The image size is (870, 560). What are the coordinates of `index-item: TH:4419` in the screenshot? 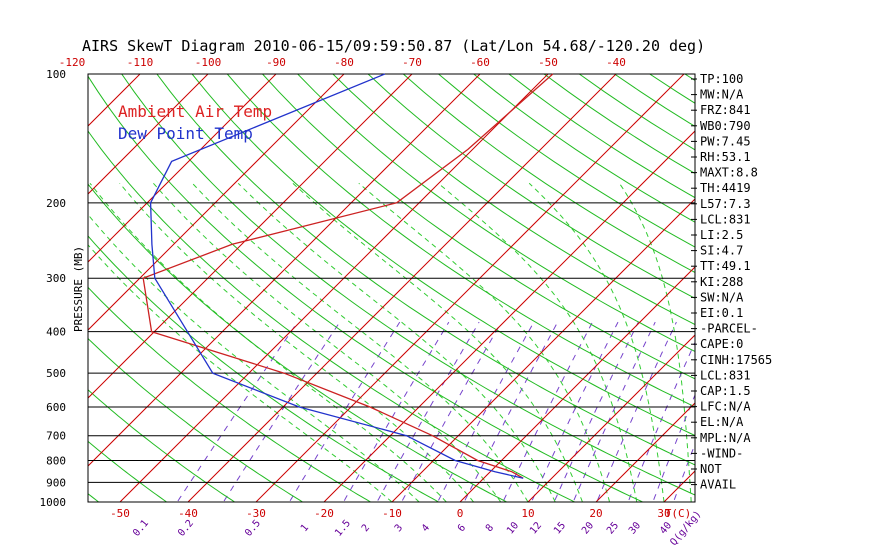 It's located at (725, 188).